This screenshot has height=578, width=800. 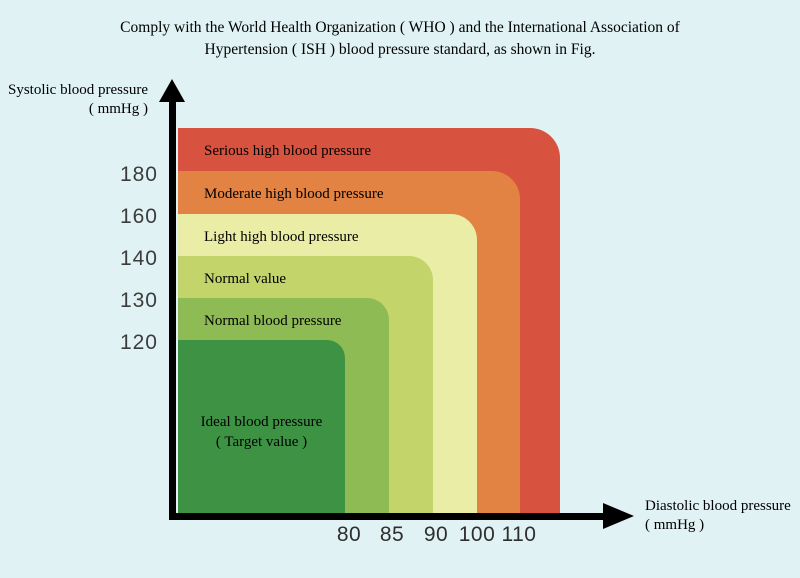 I want to click on y-axis-unit: ( mmHg ), so click(x=118, y=108).